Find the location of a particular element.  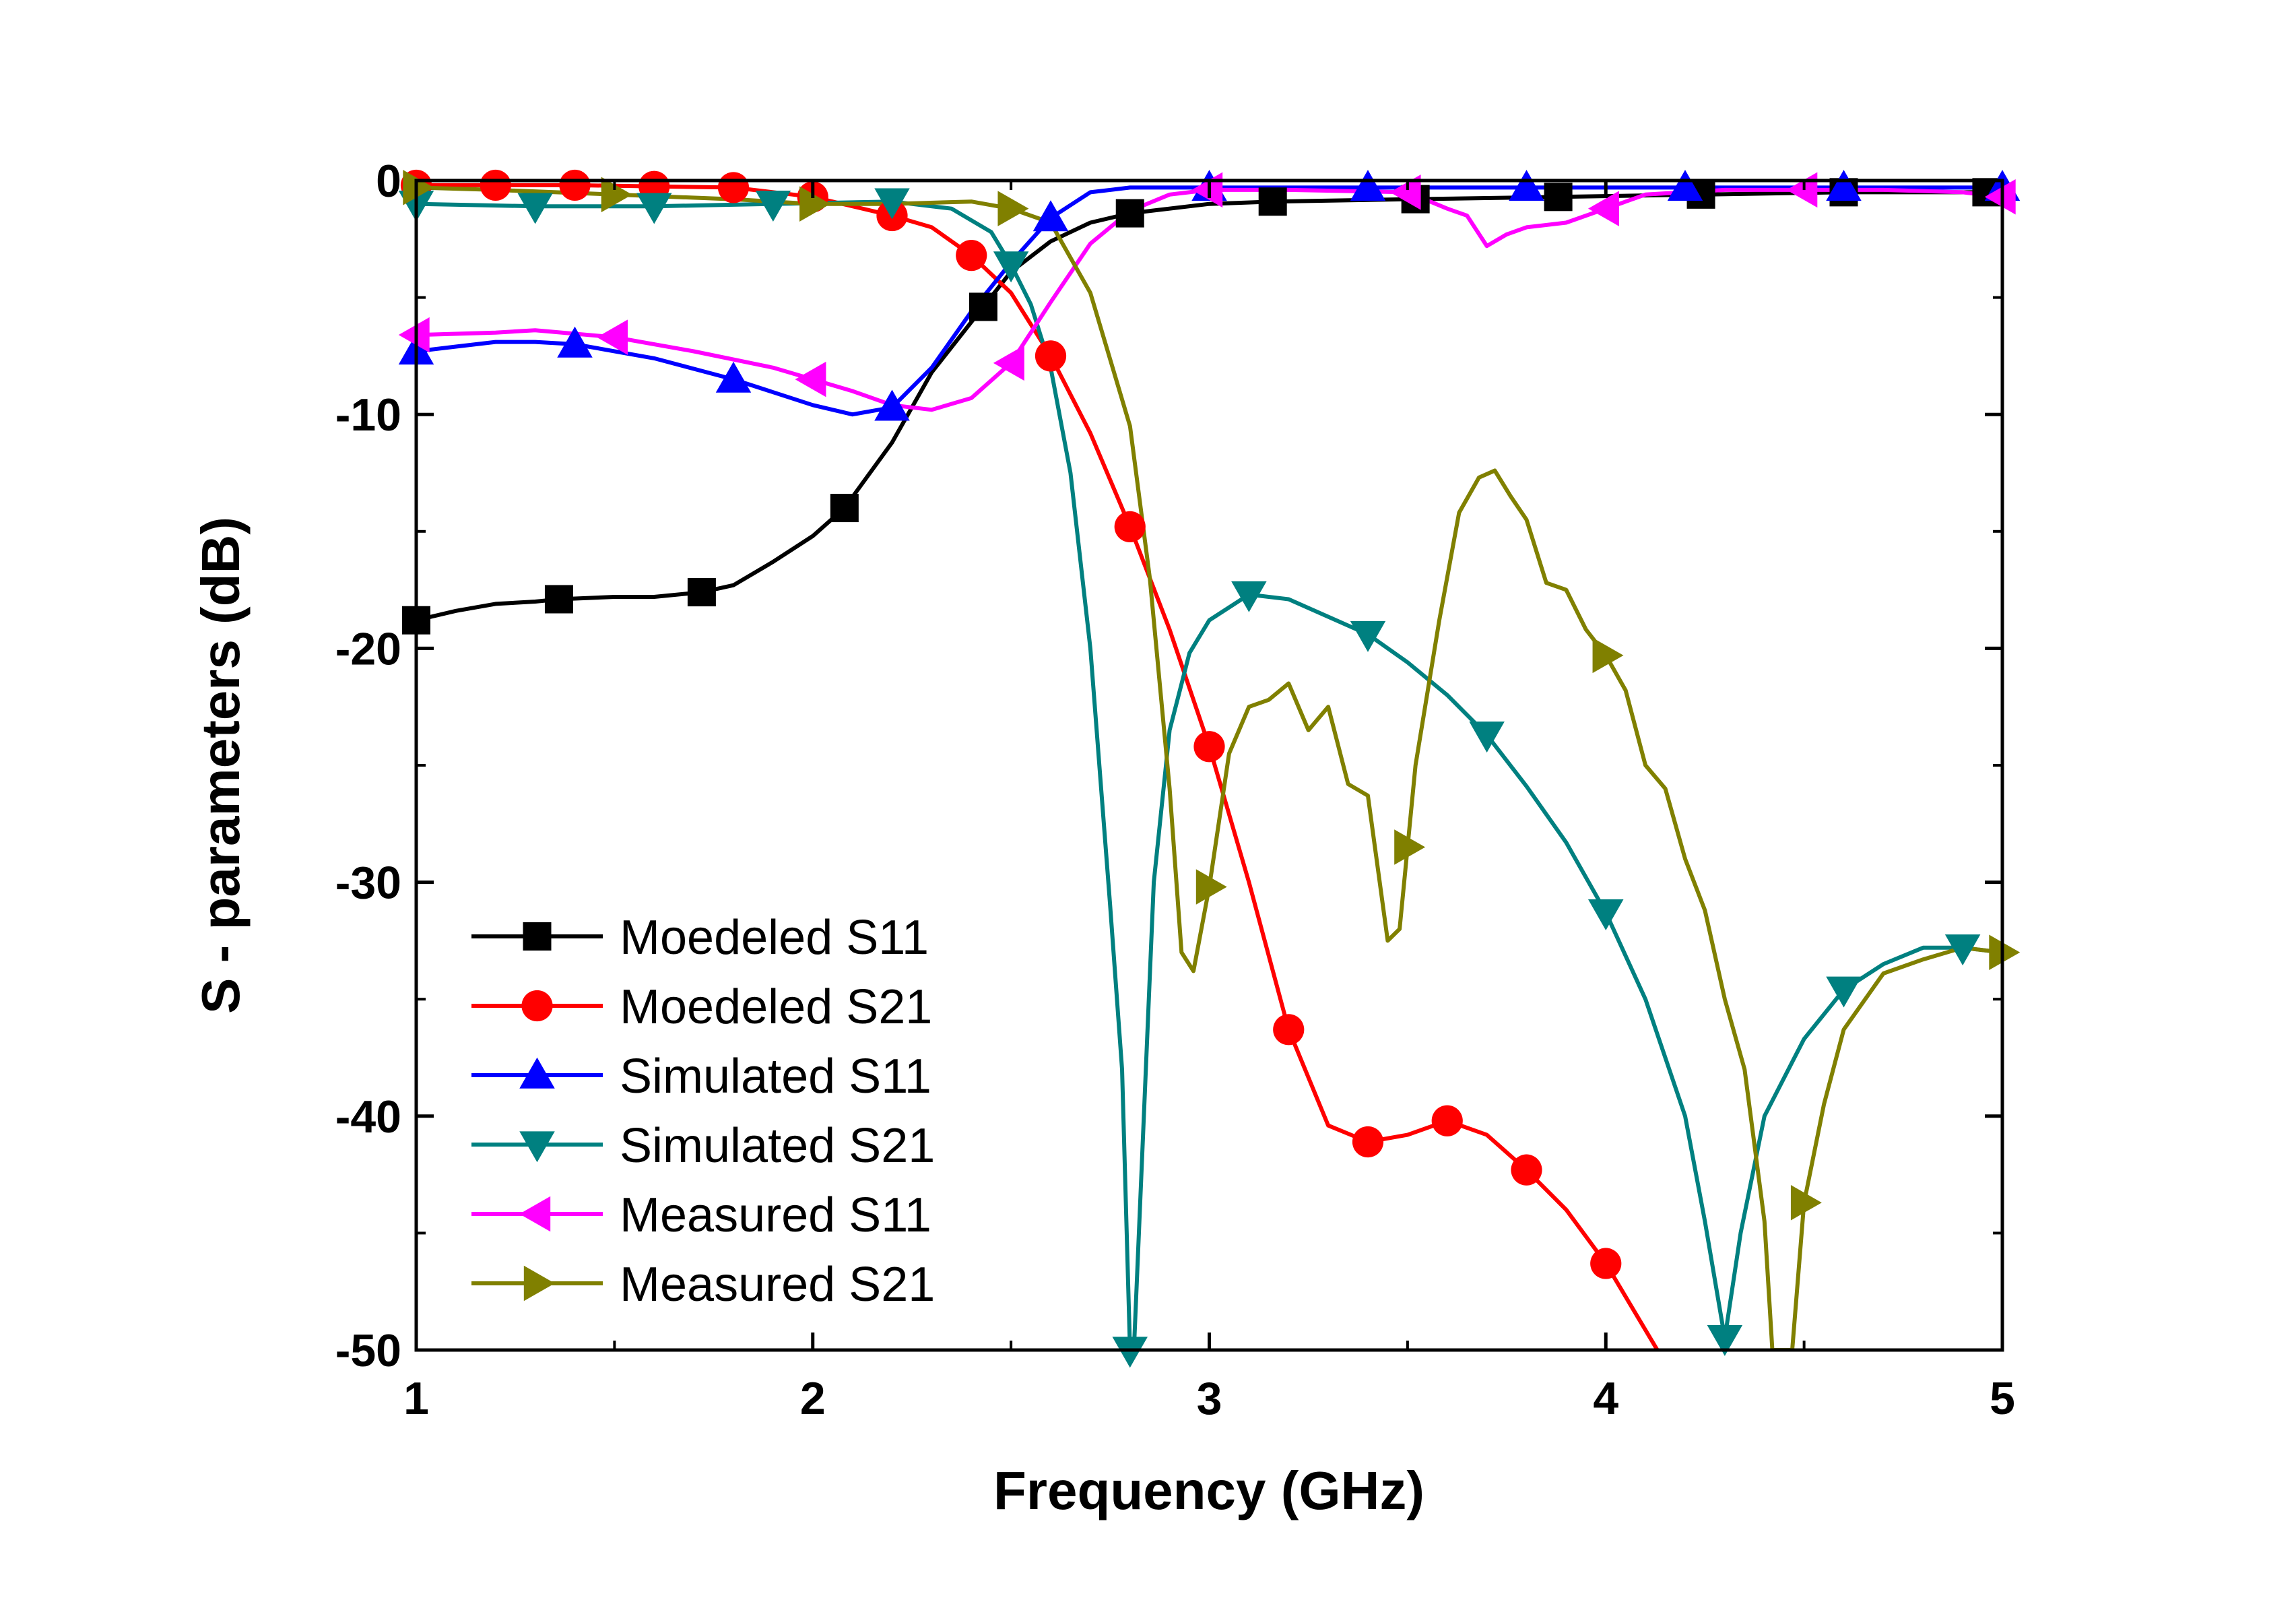

series-line-simulated-s11 is located at coordinates (1209, 301).